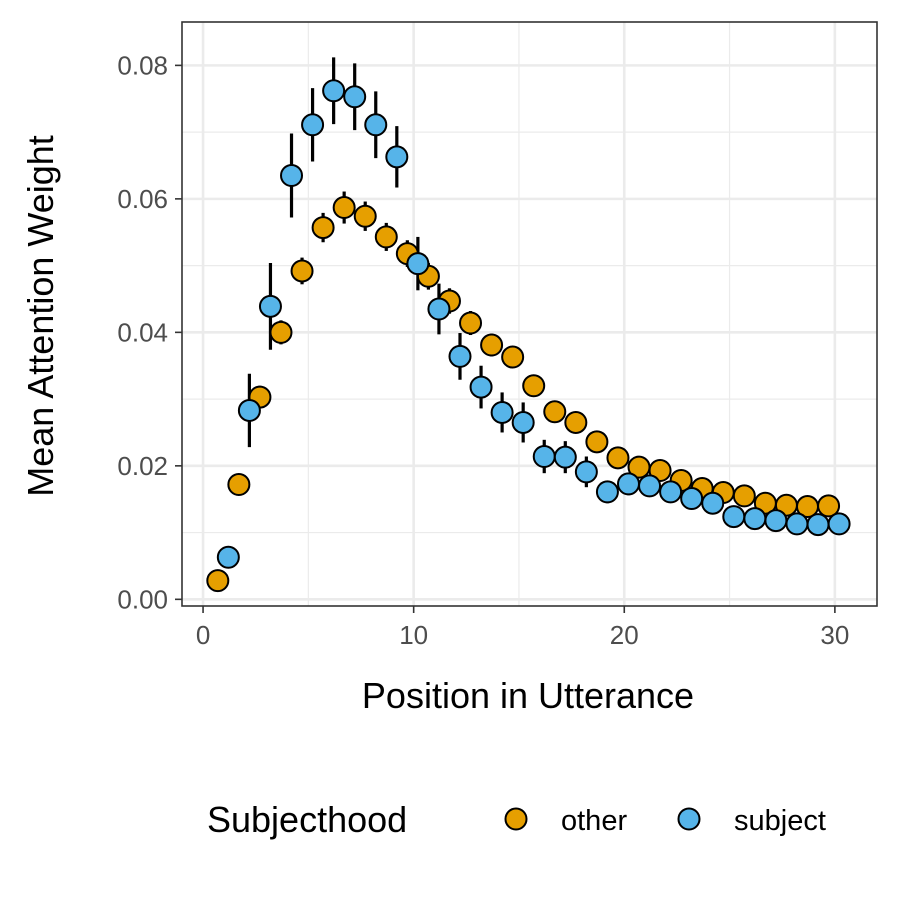 This screenshot has height=900, width=900. Describe the element at coordinates (624, 635) in the screenshot. I see `x-tick-label: 20` at that location.